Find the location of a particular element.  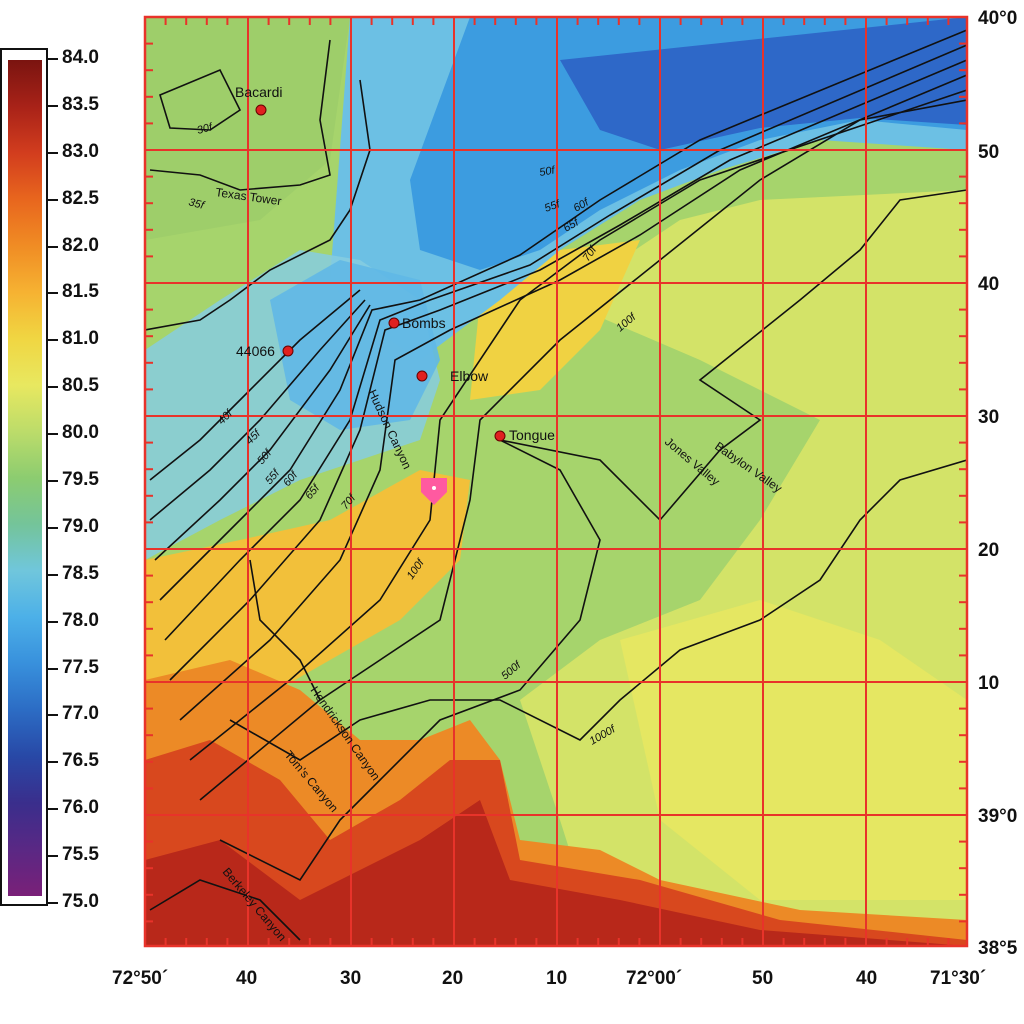

legend-tick-label: 84.0 is located at coordinates (80, 57).